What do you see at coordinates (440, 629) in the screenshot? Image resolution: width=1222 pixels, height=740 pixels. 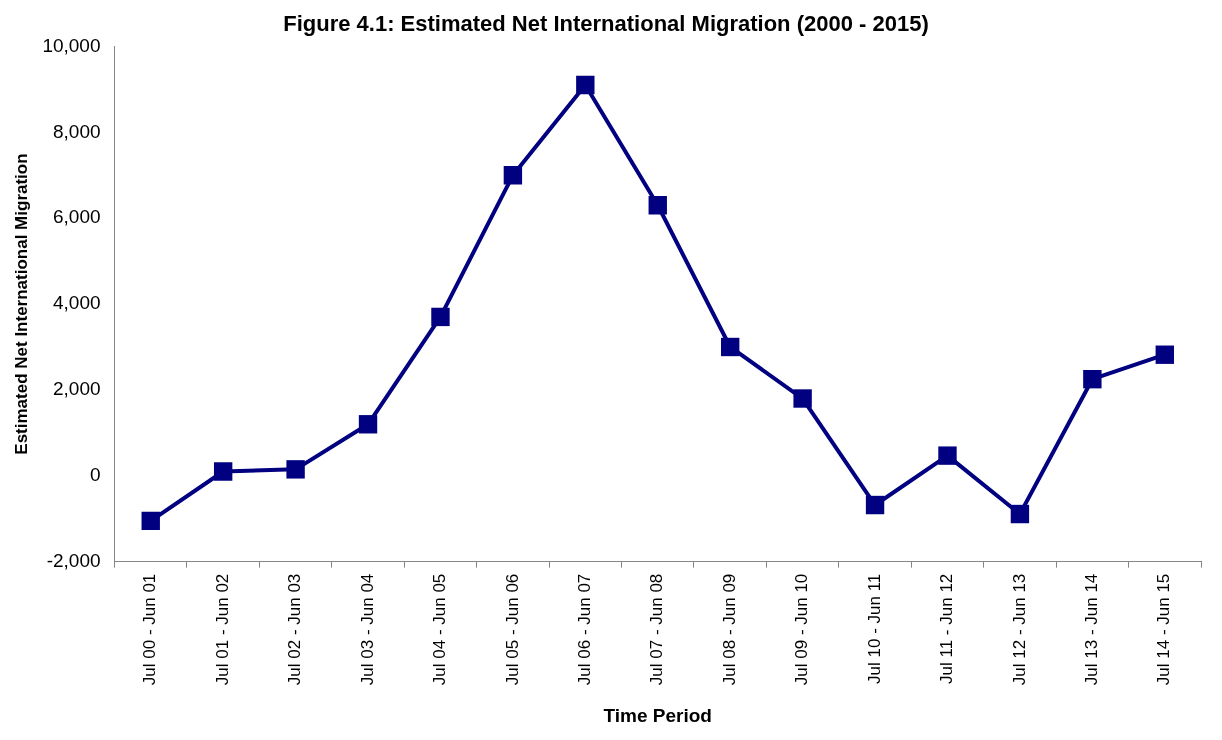 I see `x-tick-label: Jul 04 - Jun 05` at bounding box center [440, 629].